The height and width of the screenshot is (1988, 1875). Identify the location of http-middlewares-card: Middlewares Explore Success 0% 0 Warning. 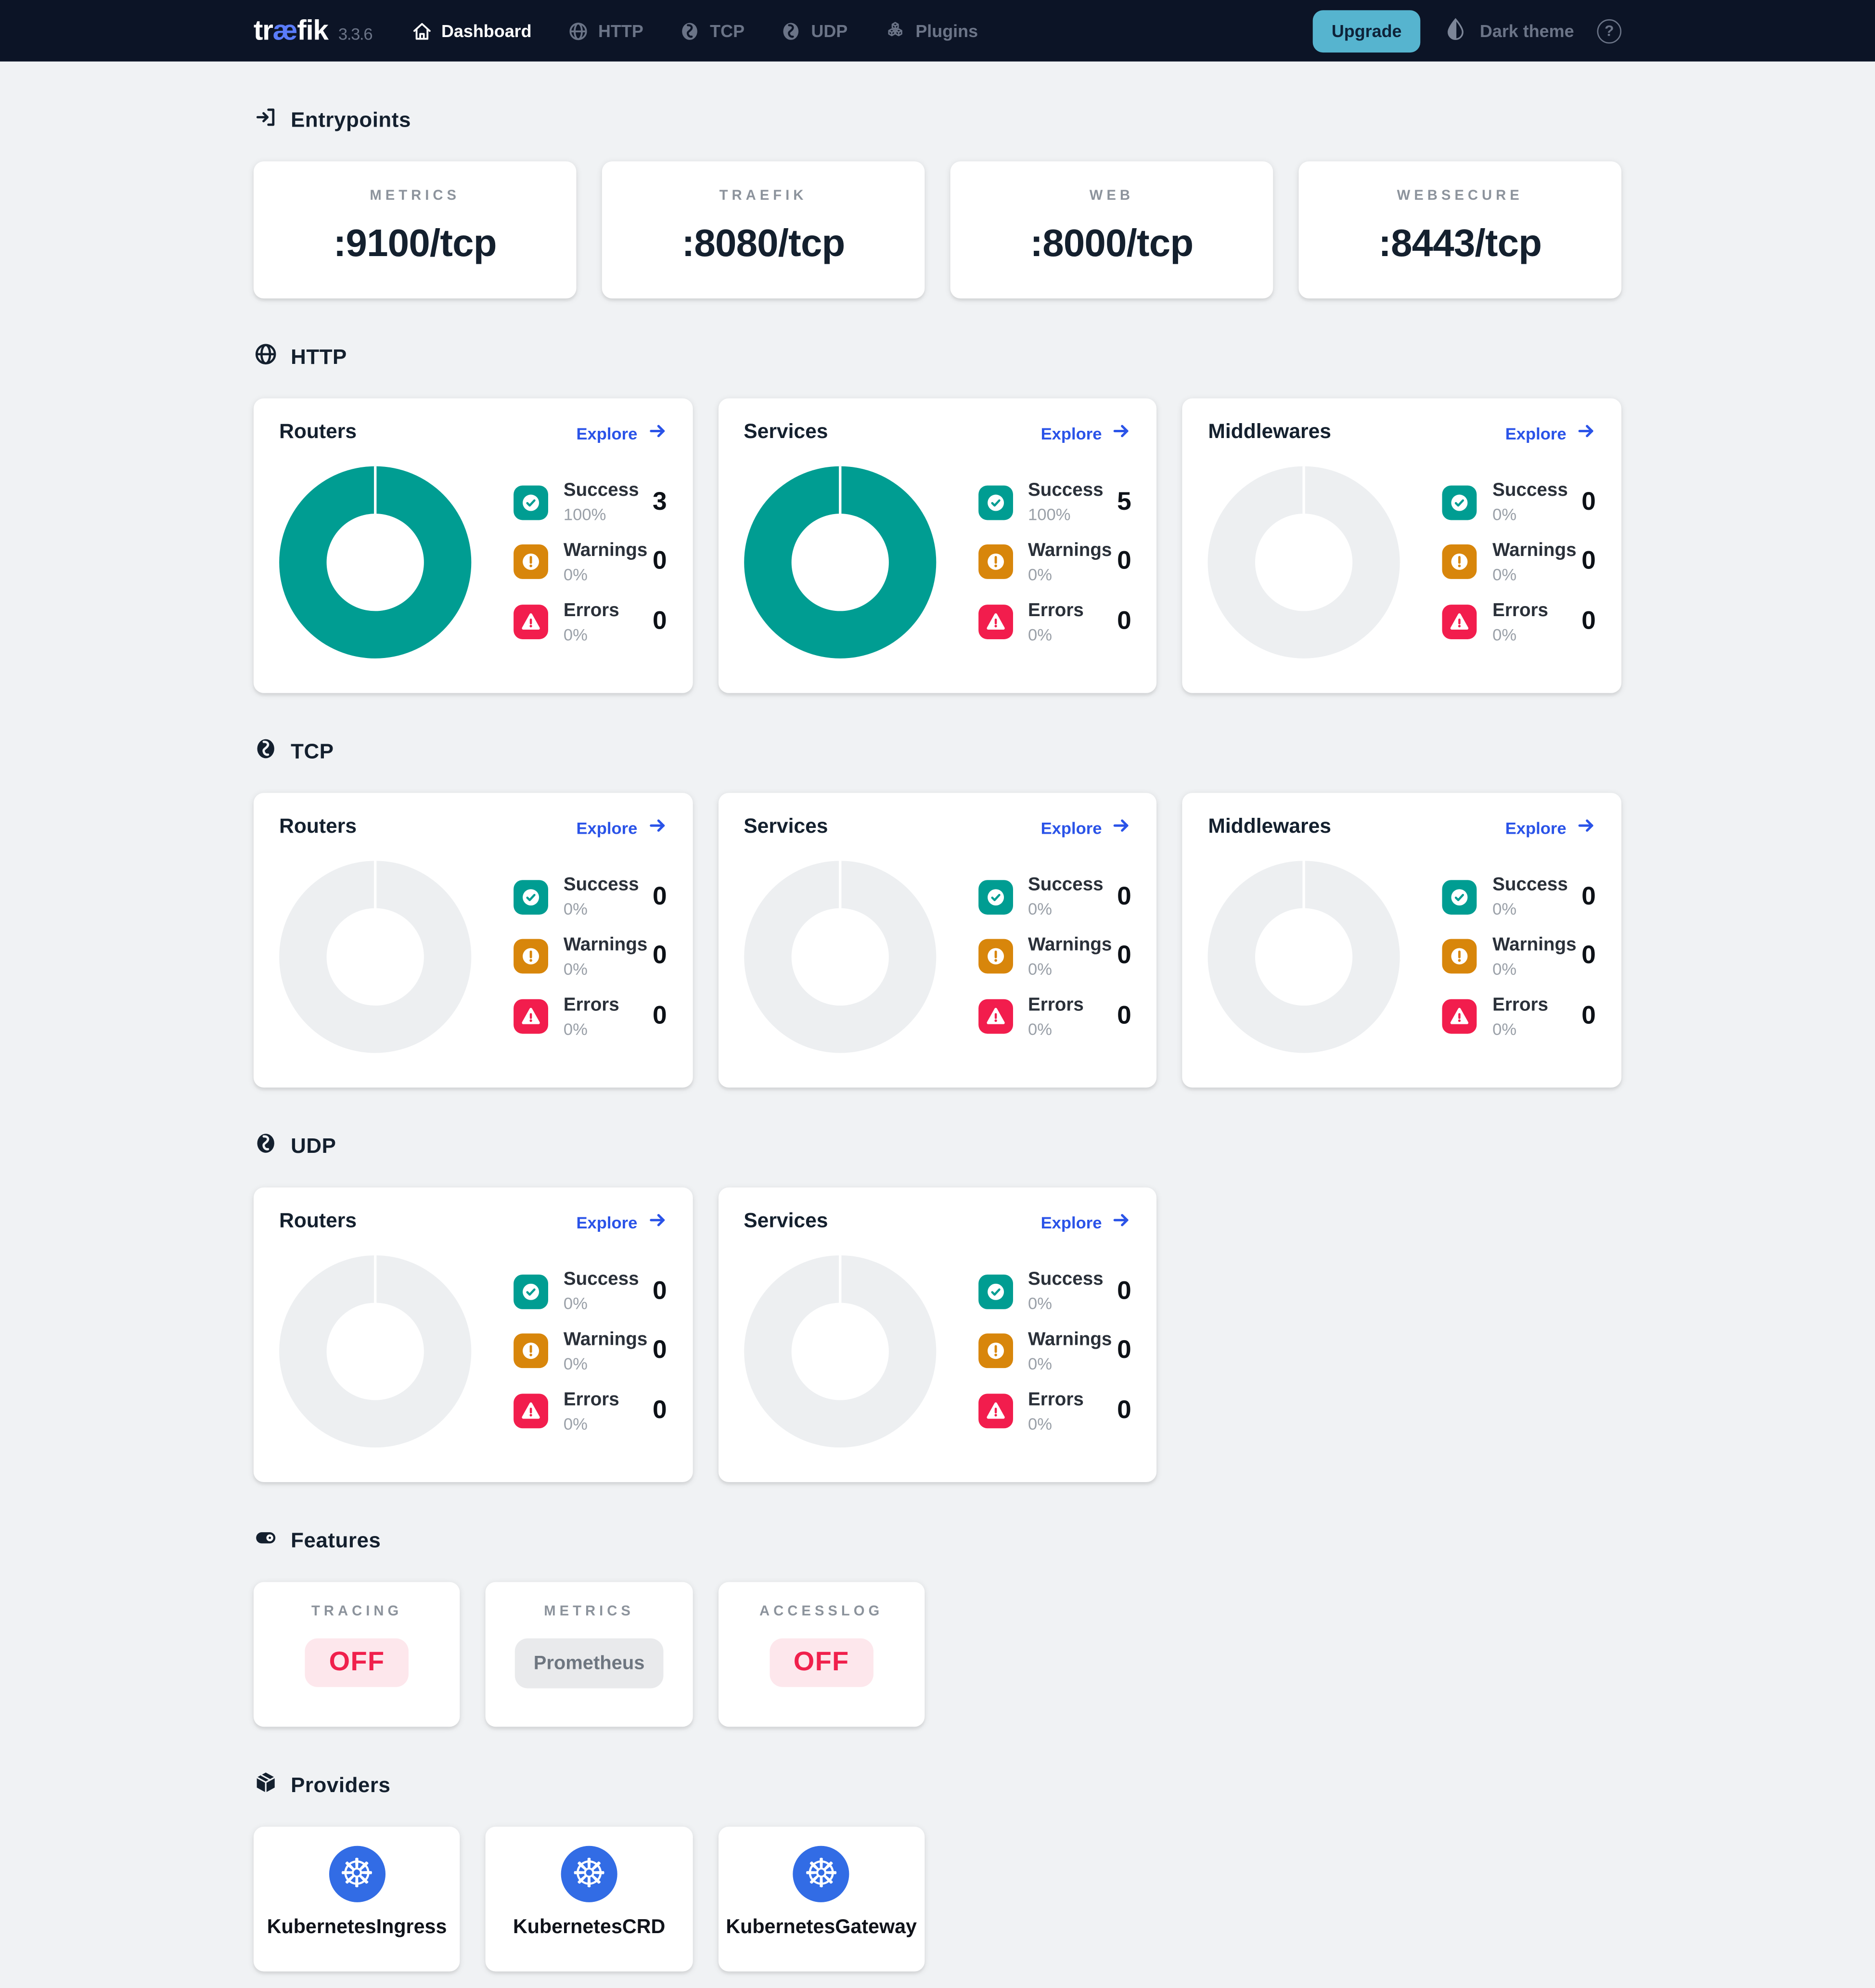
(1402, 545).